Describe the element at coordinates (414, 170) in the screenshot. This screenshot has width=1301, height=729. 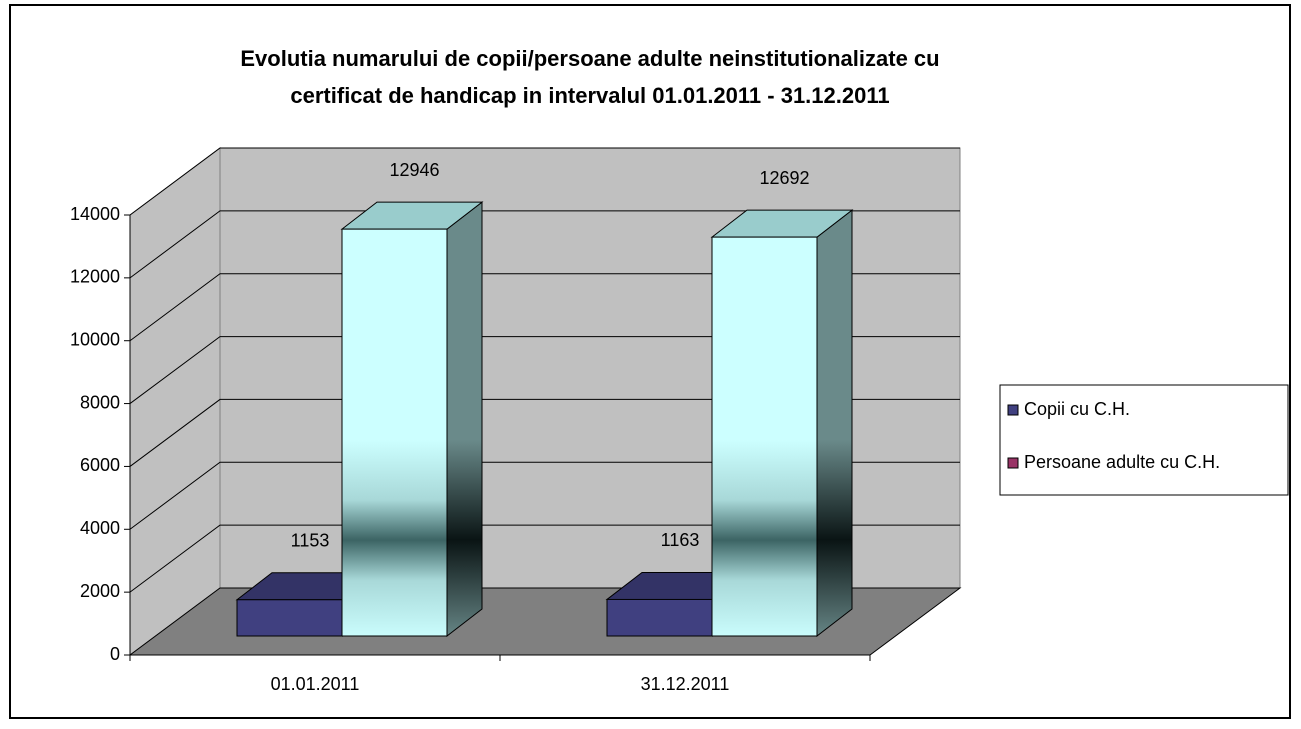
I see `data-label: 12946` at that location.